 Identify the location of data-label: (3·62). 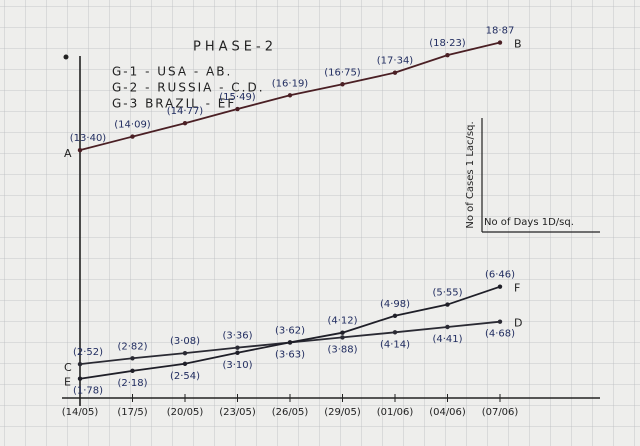
(290, 331).